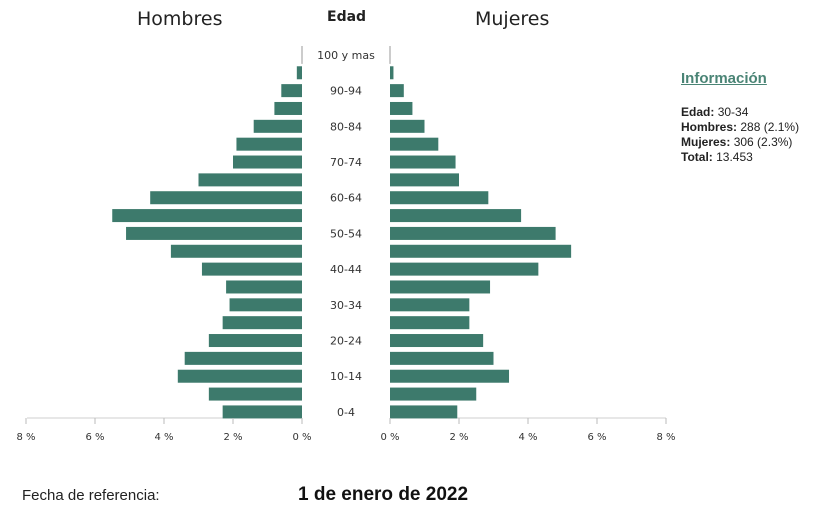  Describe the element at coordinates (770, 127) in the screenshot. I see `info-value-hombres: 288 (2.1%)` at that location.